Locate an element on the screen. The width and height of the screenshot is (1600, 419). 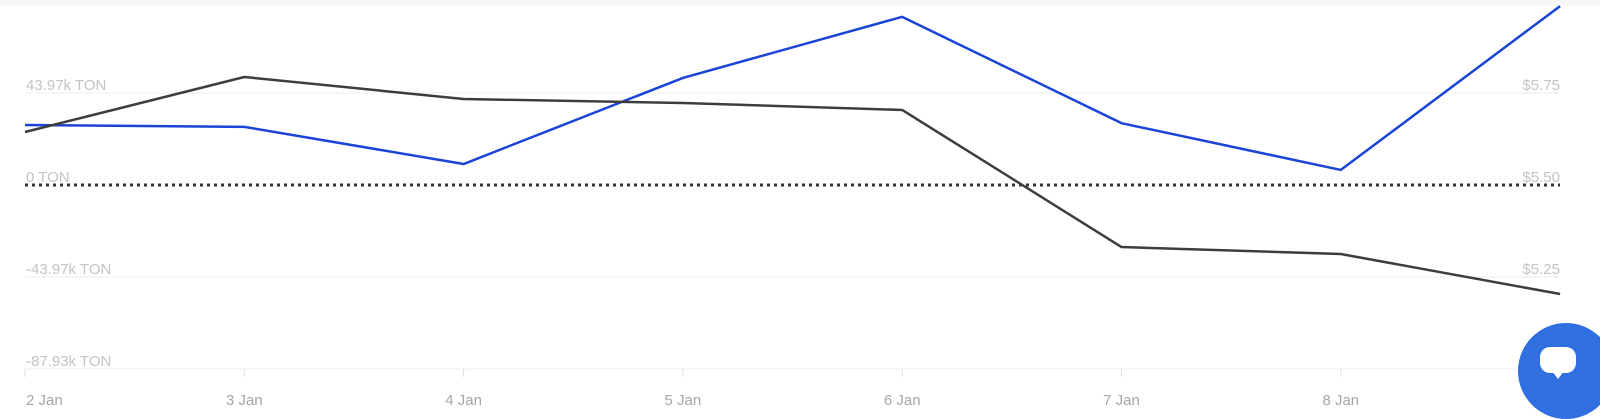
right-axis-tick: $5.25 is located at coordinates (1541, 269).